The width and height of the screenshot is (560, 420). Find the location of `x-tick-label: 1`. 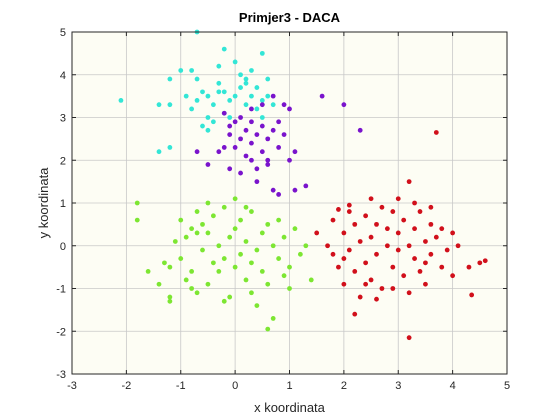

x-tick-label: 1 is located at coordinates (289, 386).